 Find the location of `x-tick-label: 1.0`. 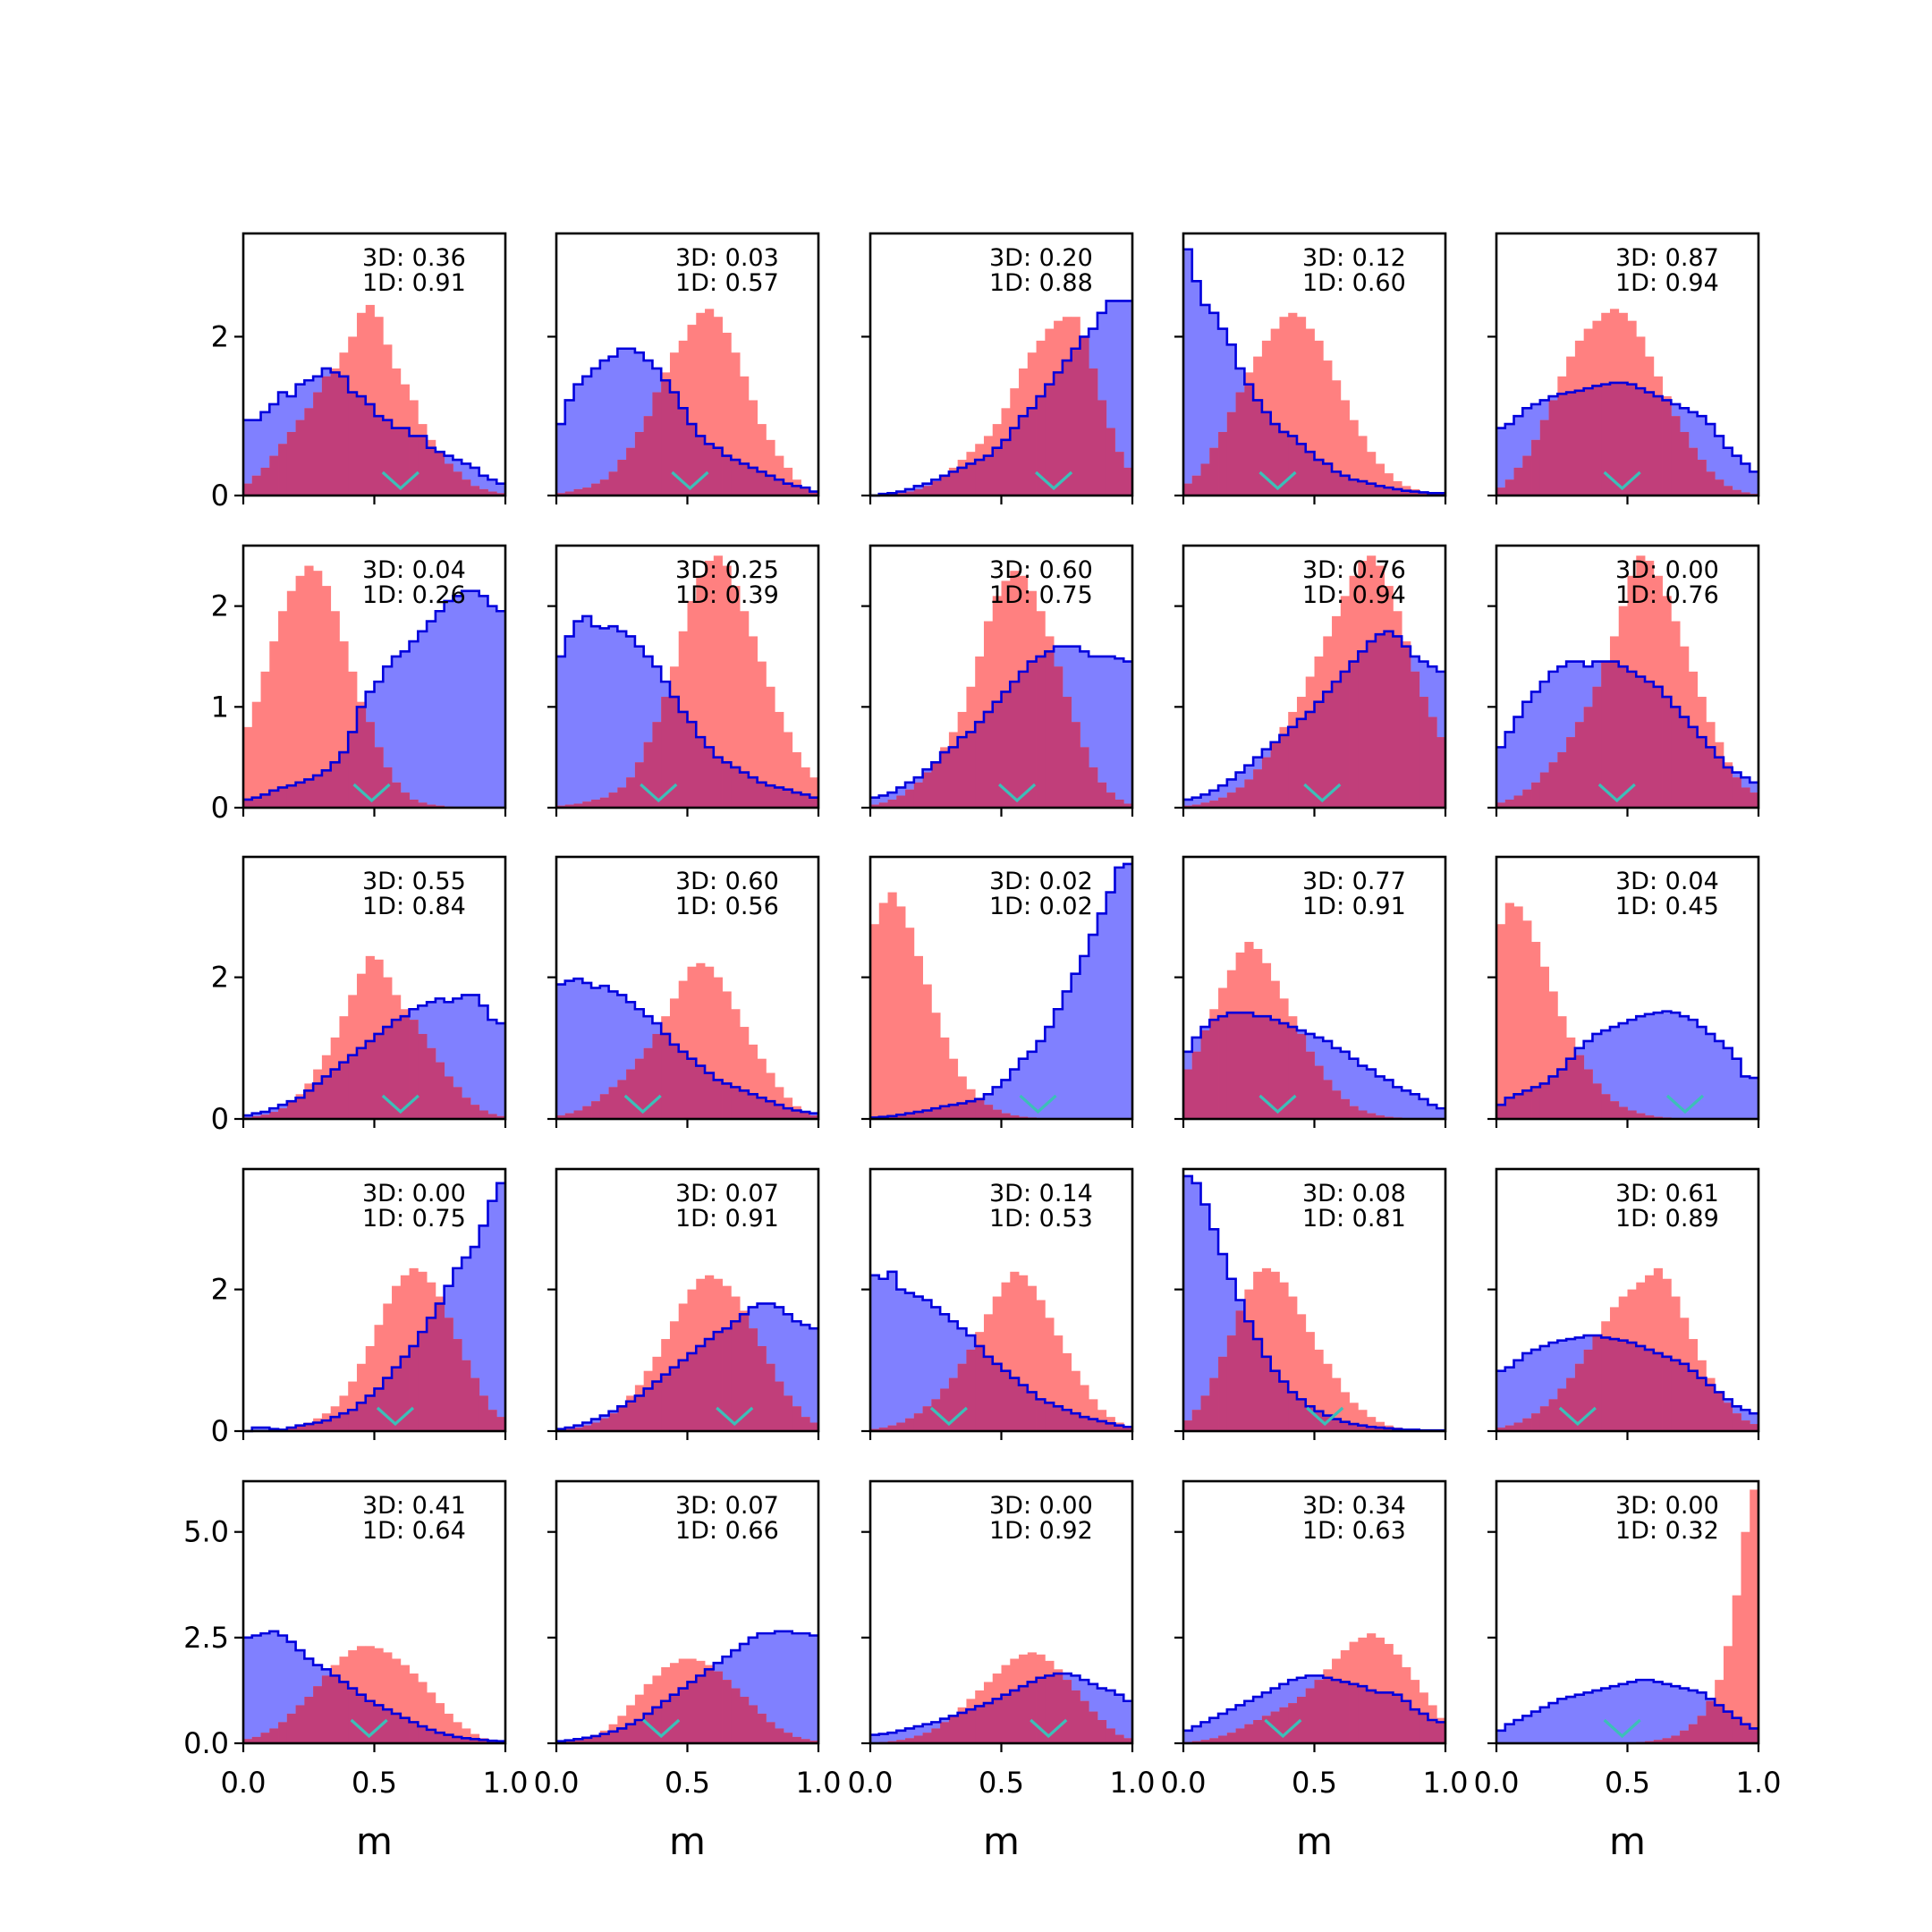

x-tick-label: 1.0 is located at coordinates (506, 1783).